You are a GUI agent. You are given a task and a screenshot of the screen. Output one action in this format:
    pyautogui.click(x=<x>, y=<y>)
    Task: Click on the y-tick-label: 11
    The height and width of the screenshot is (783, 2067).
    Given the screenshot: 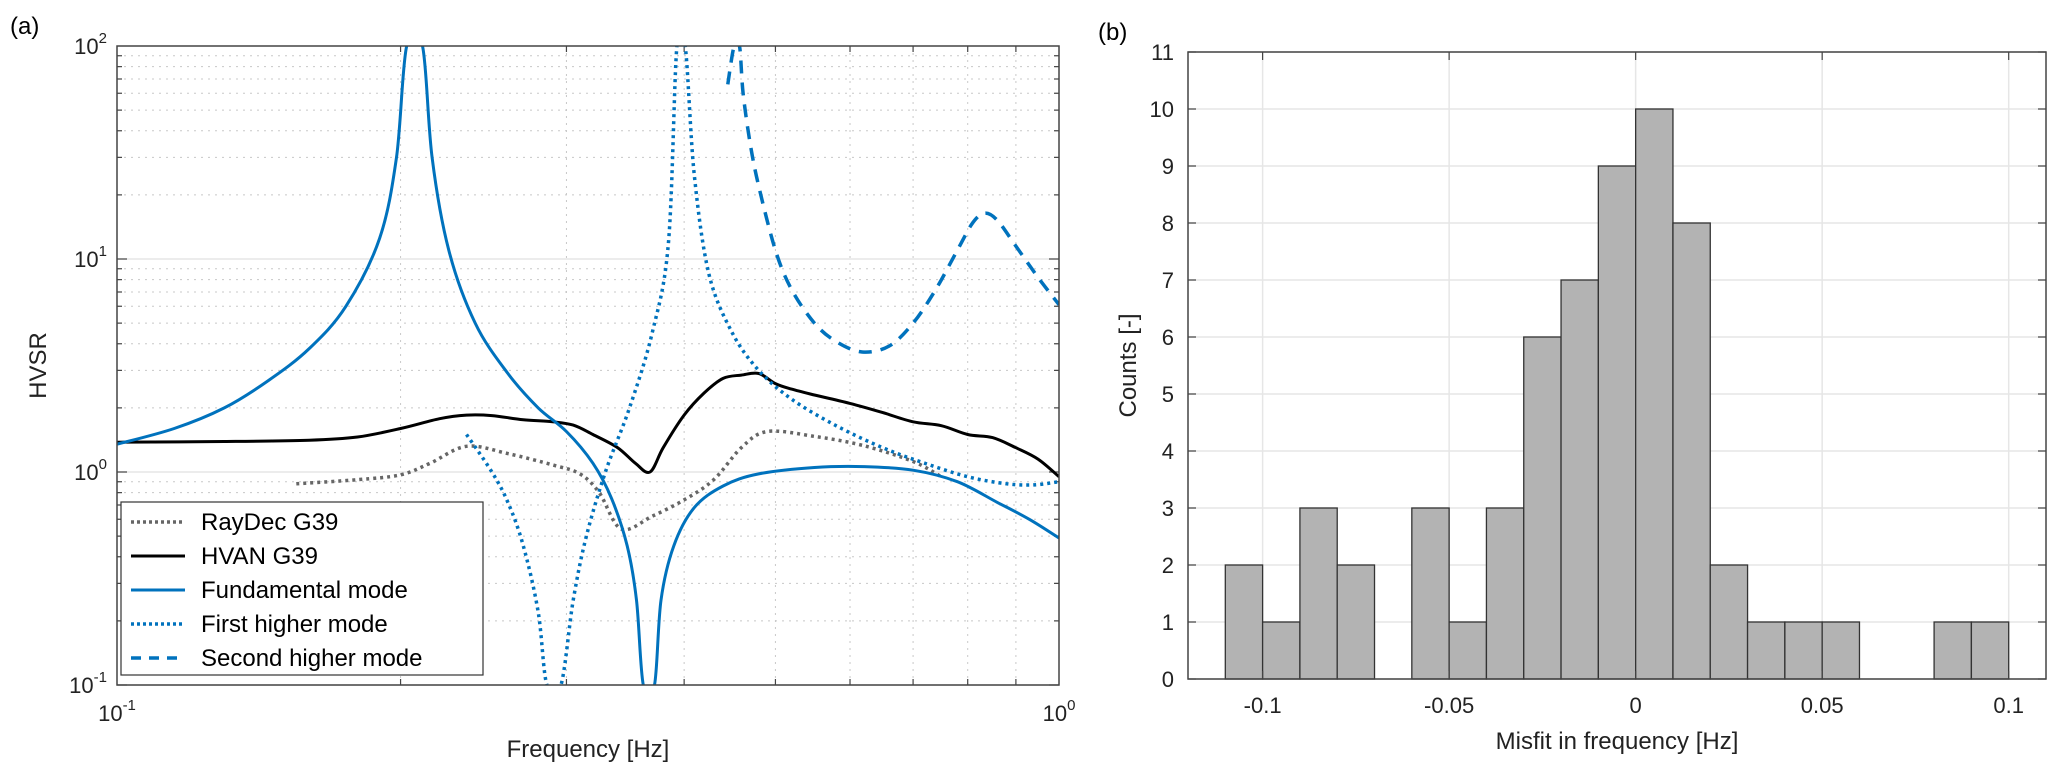 What is the action you would take?
    pyautogui.click(x=1162, y=52)
    